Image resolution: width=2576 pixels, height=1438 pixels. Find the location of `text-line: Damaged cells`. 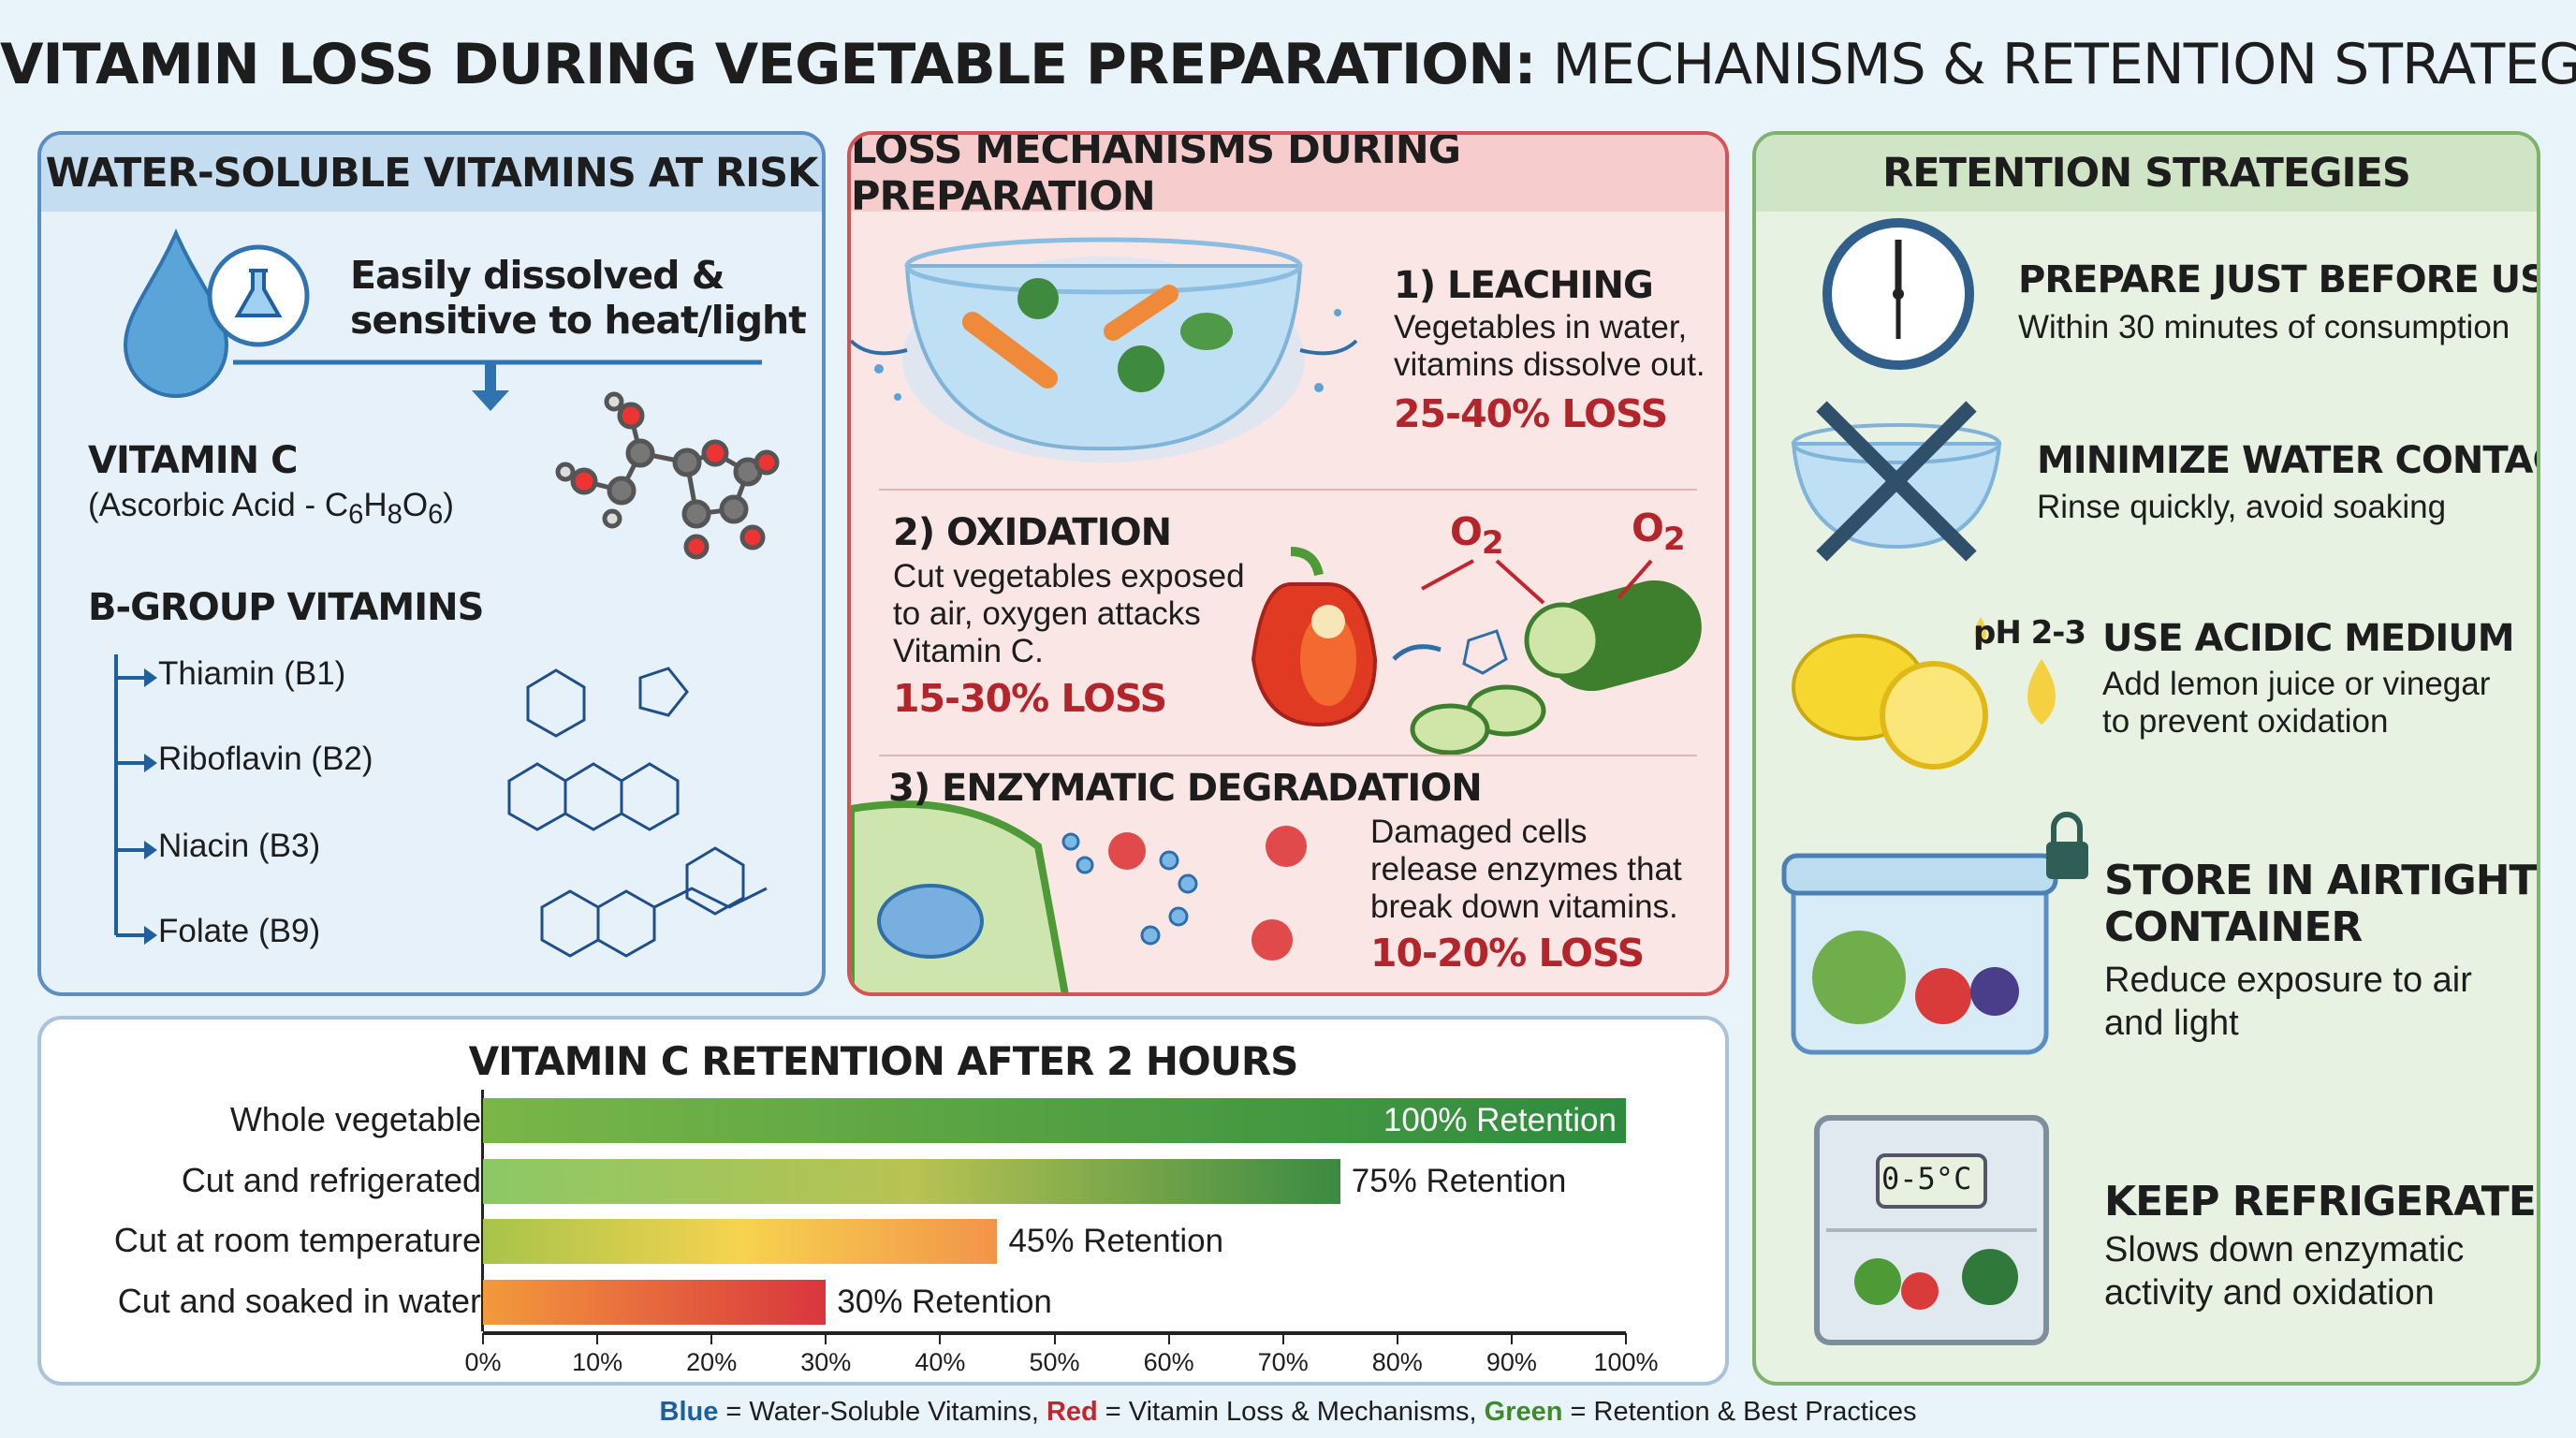

text-line: Damaged cells is located at coordinates (1479, 832).